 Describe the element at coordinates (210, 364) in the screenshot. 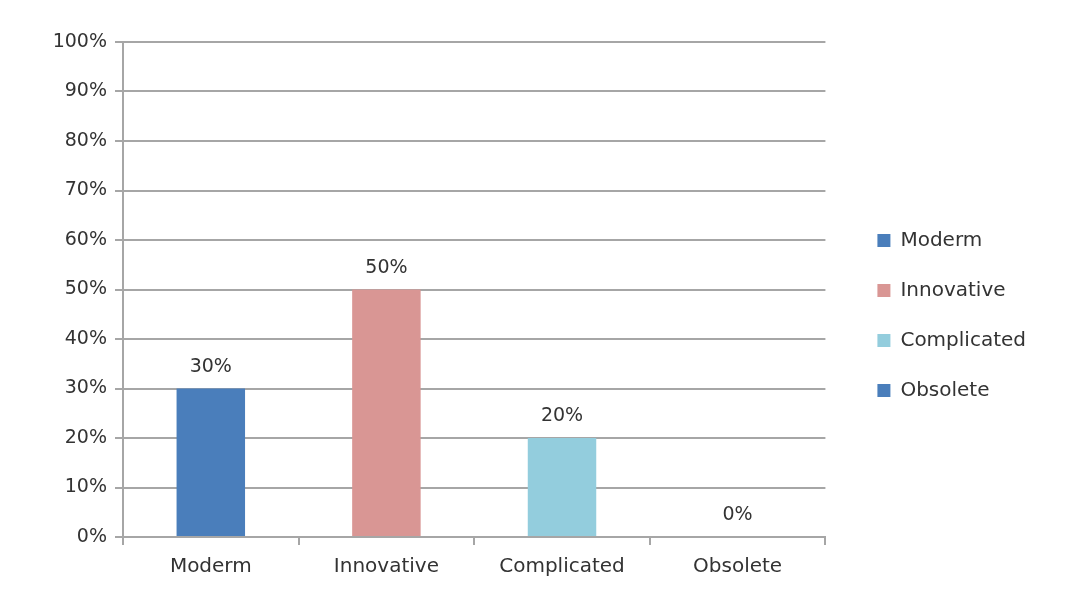

I see `data-label: 30%` at that location.